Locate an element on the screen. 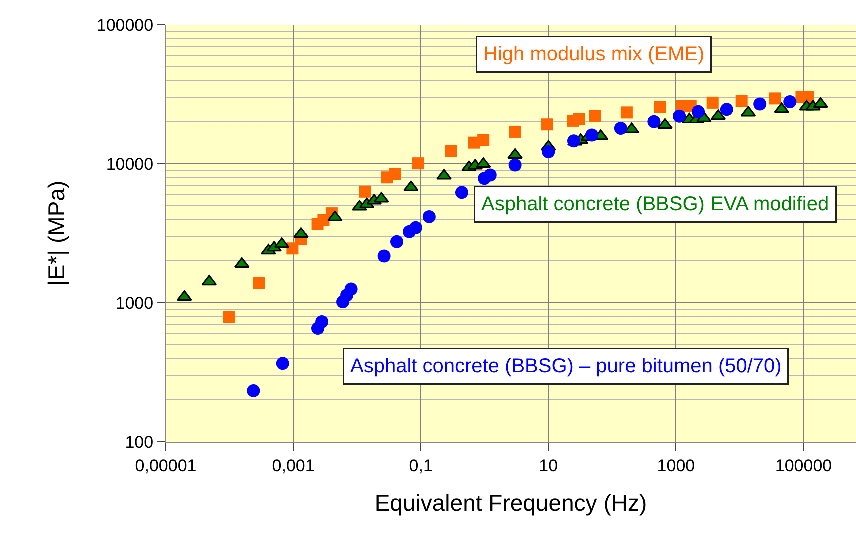 This screenshot has height=546, width=856. y-tick-label: 10000 is located at coordinates (130, 164).